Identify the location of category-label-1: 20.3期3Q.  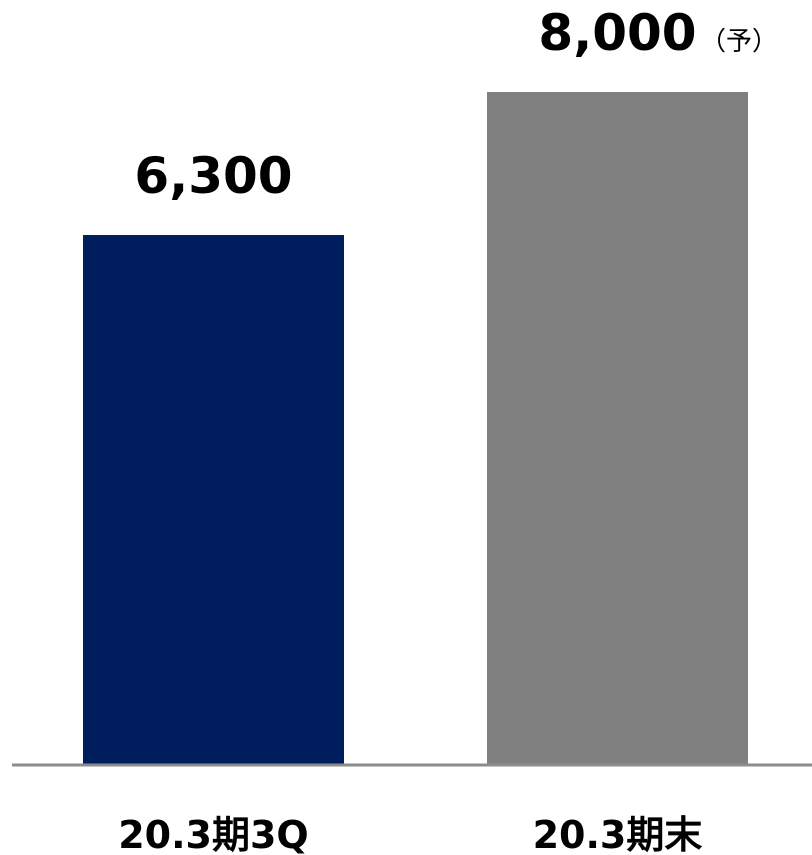
(213, 834).